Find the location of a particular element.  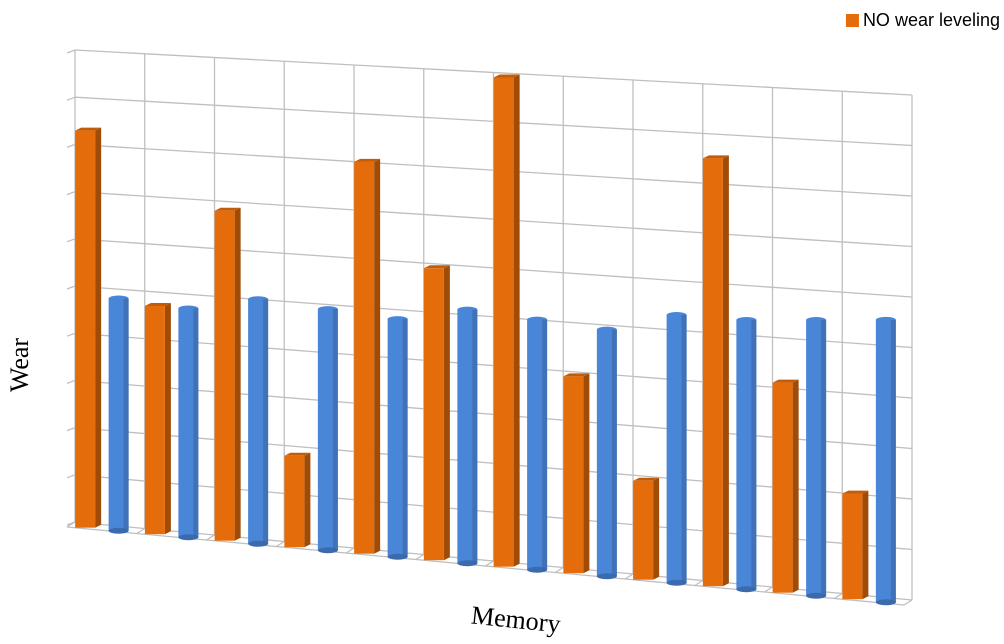

x-axis-title: Memory is located at coordinates (516, 619).